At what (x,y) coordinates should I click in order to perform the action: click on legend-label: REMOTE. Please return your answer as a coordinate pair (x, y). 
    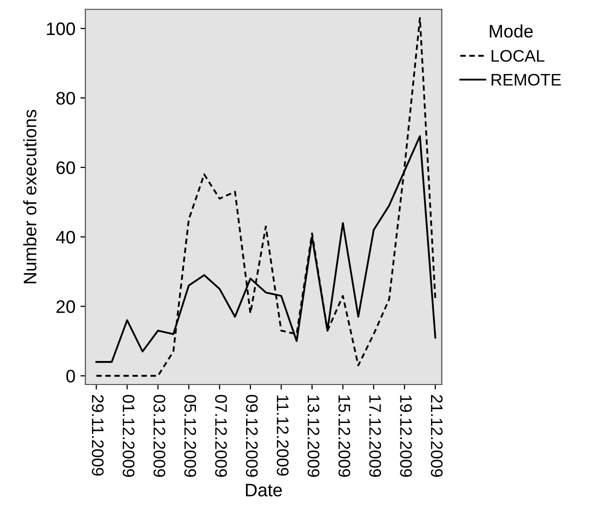
    Looking at the image, I should click on (526, 80).